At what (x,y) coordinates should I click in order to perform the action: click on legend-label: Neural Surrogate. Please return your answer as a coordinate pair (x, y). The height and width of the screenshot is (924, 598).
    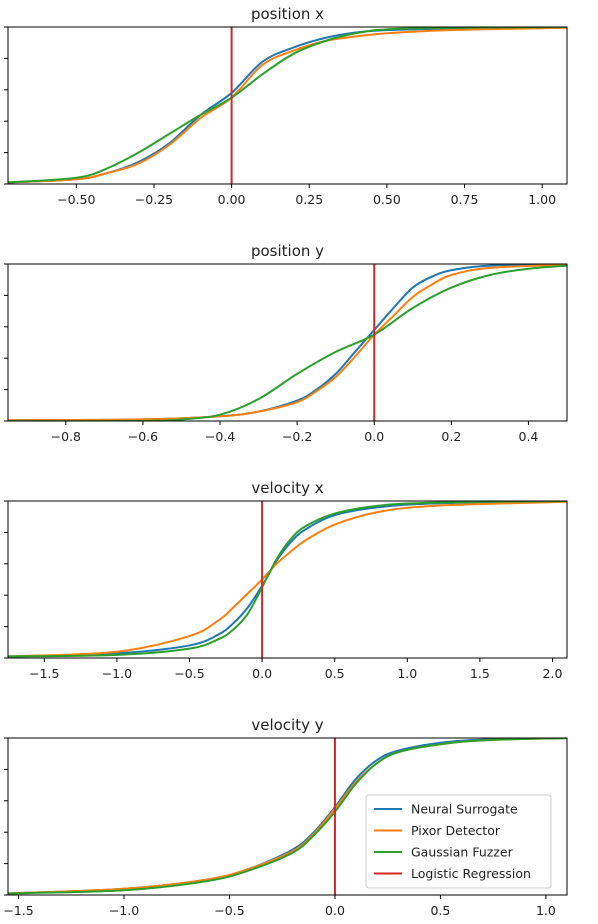
    Looking at the image, I should click on (464, 809).